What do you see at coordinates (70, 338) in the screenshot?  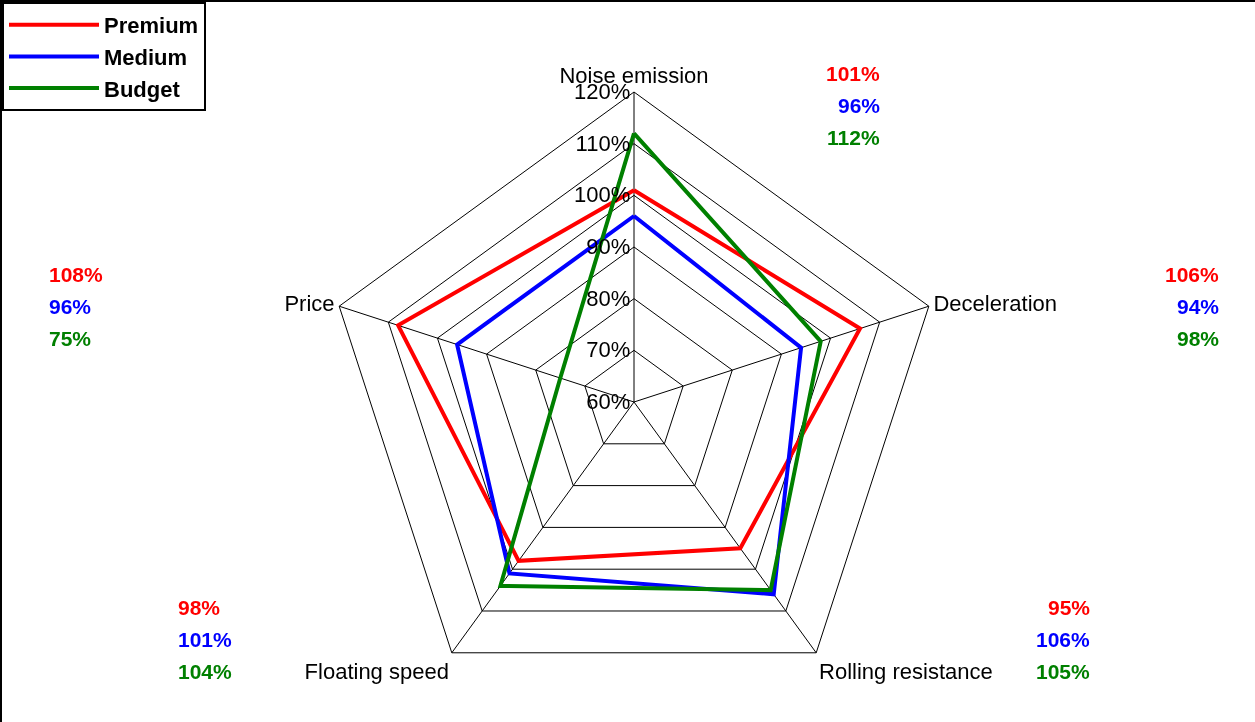 I see `text: 75%` at bounding box center [70, 338].